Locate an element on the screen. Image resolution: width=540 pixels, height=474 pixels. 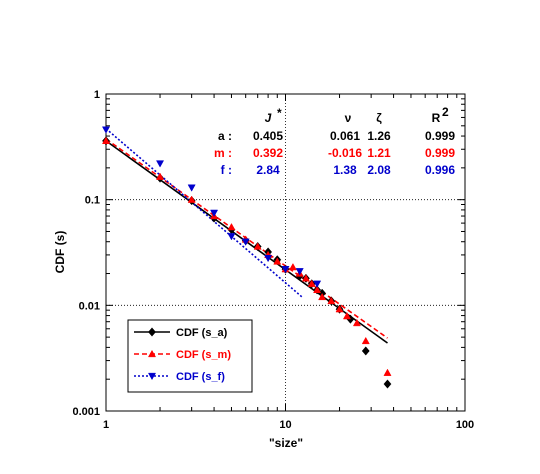
table-cell: 1.21 is located at coordinates (379, 153).